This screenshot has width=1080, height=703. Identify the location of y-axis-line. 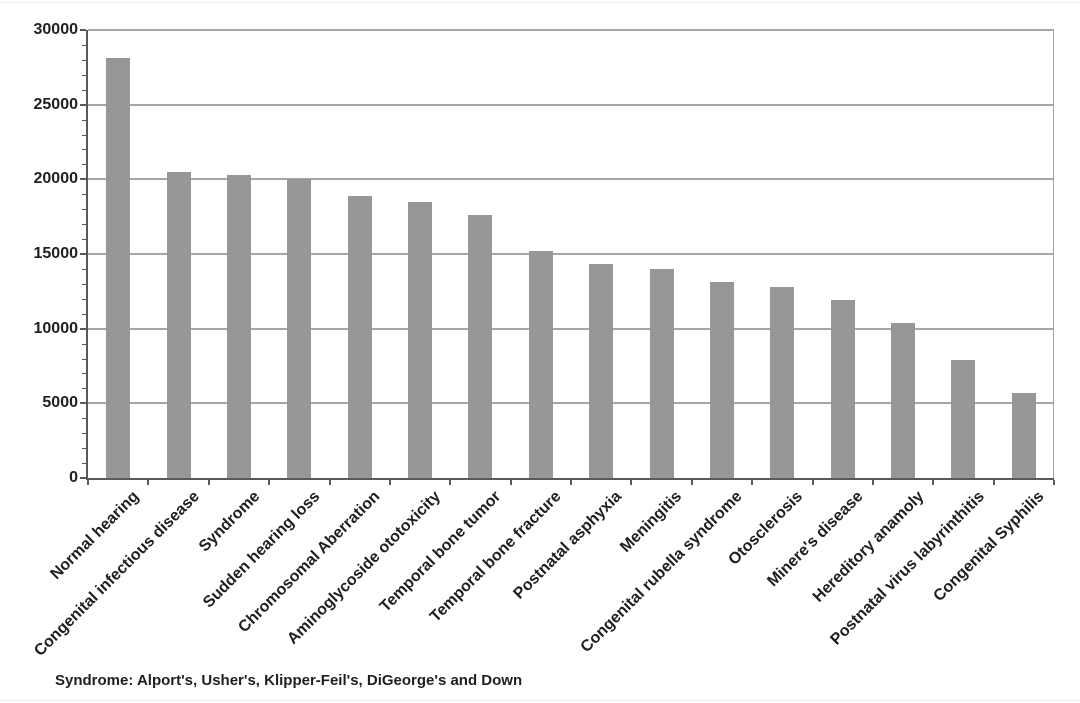
(87, 255).